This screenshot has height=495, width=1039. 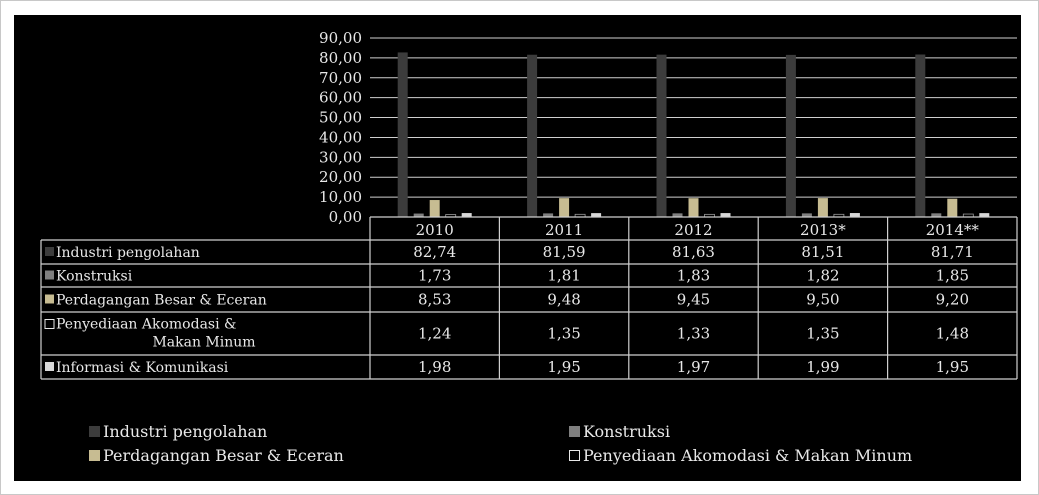 What do you see at coordinates (434, 276) in the screenshot?
I see `data-label: 1,73` at bounding box center [434, 276].